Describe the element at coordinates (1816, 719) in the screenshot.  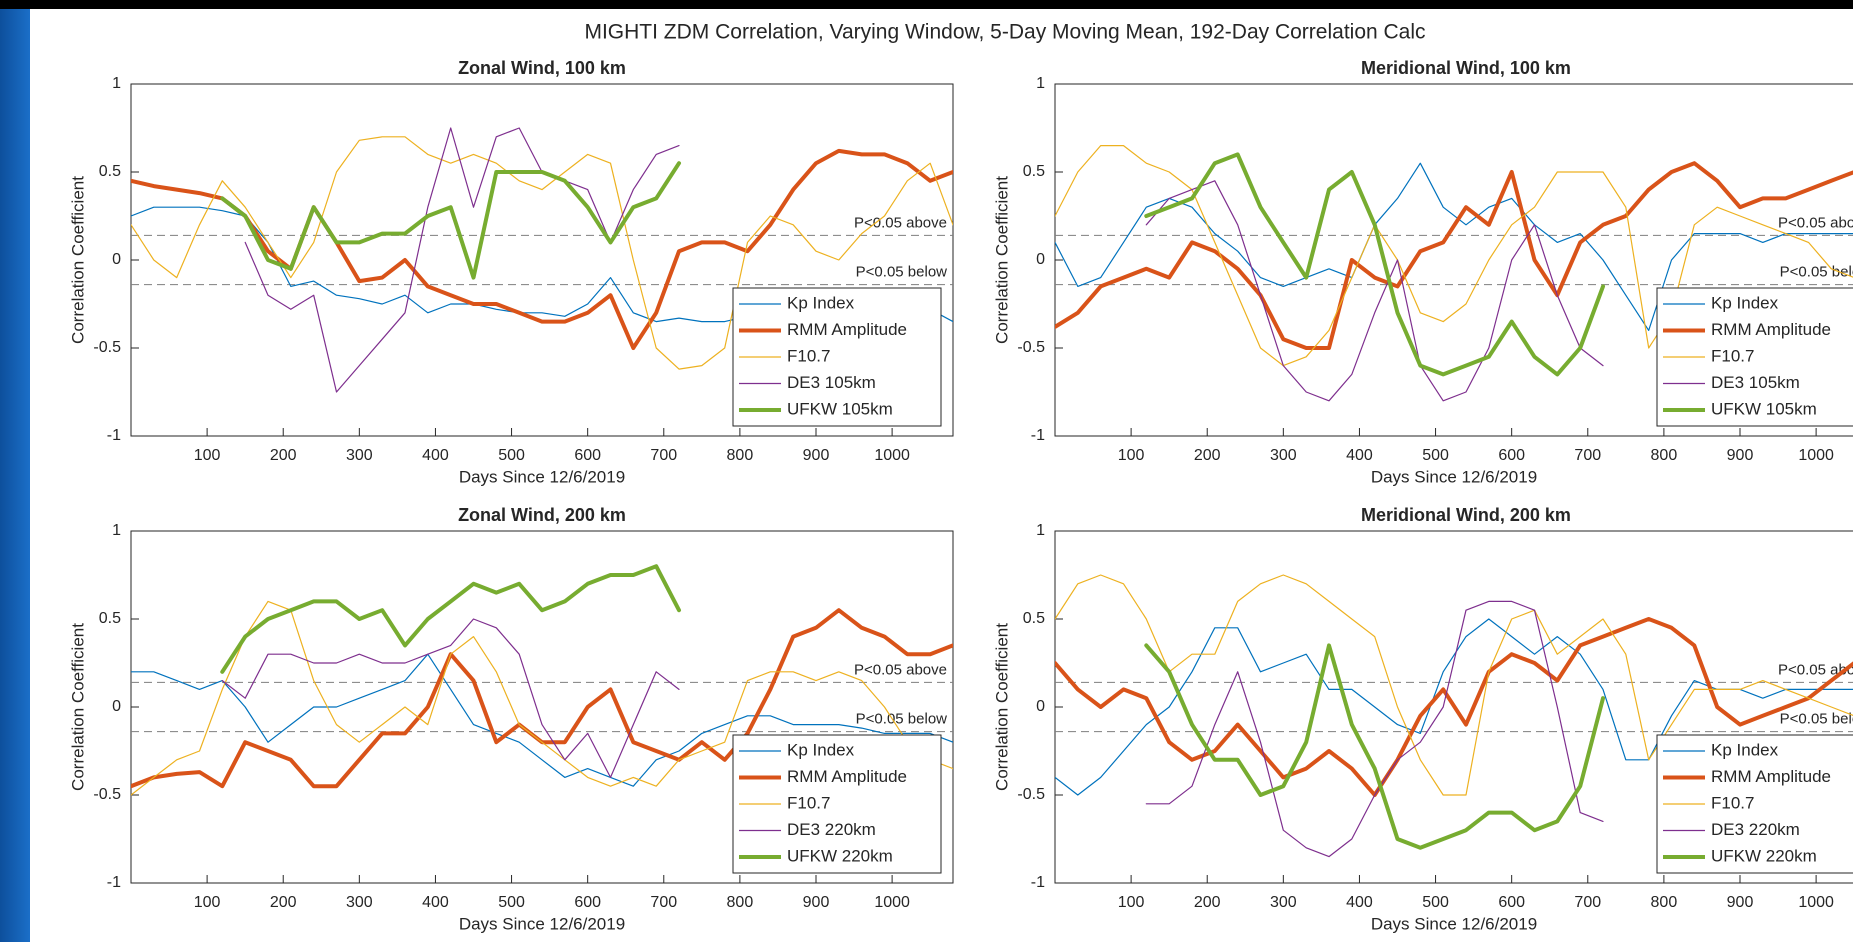
I see `threshold-label: P<0.05 below` at that location.